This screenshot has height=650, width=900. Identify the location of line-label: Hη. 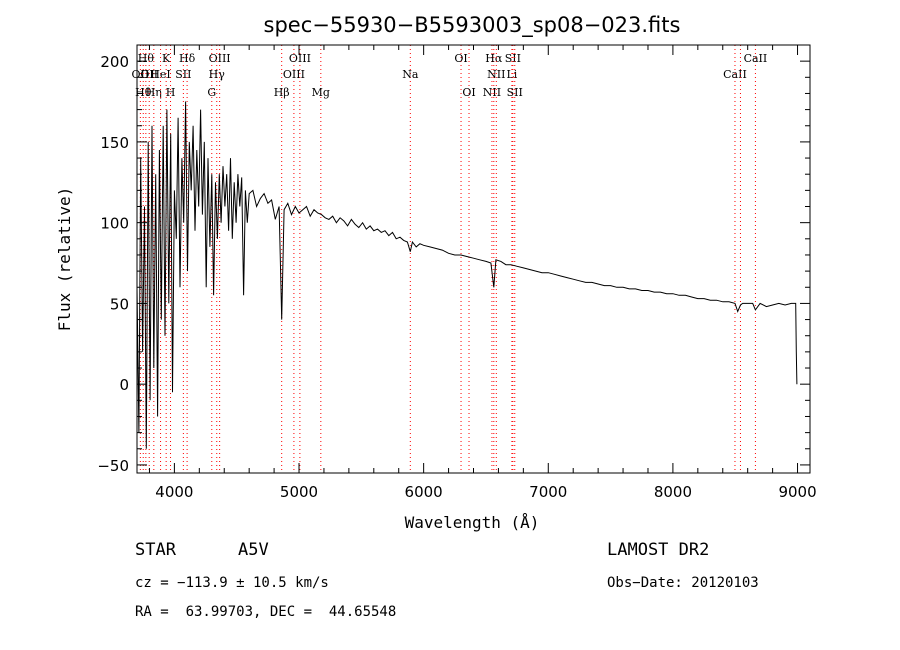
(154, 92).